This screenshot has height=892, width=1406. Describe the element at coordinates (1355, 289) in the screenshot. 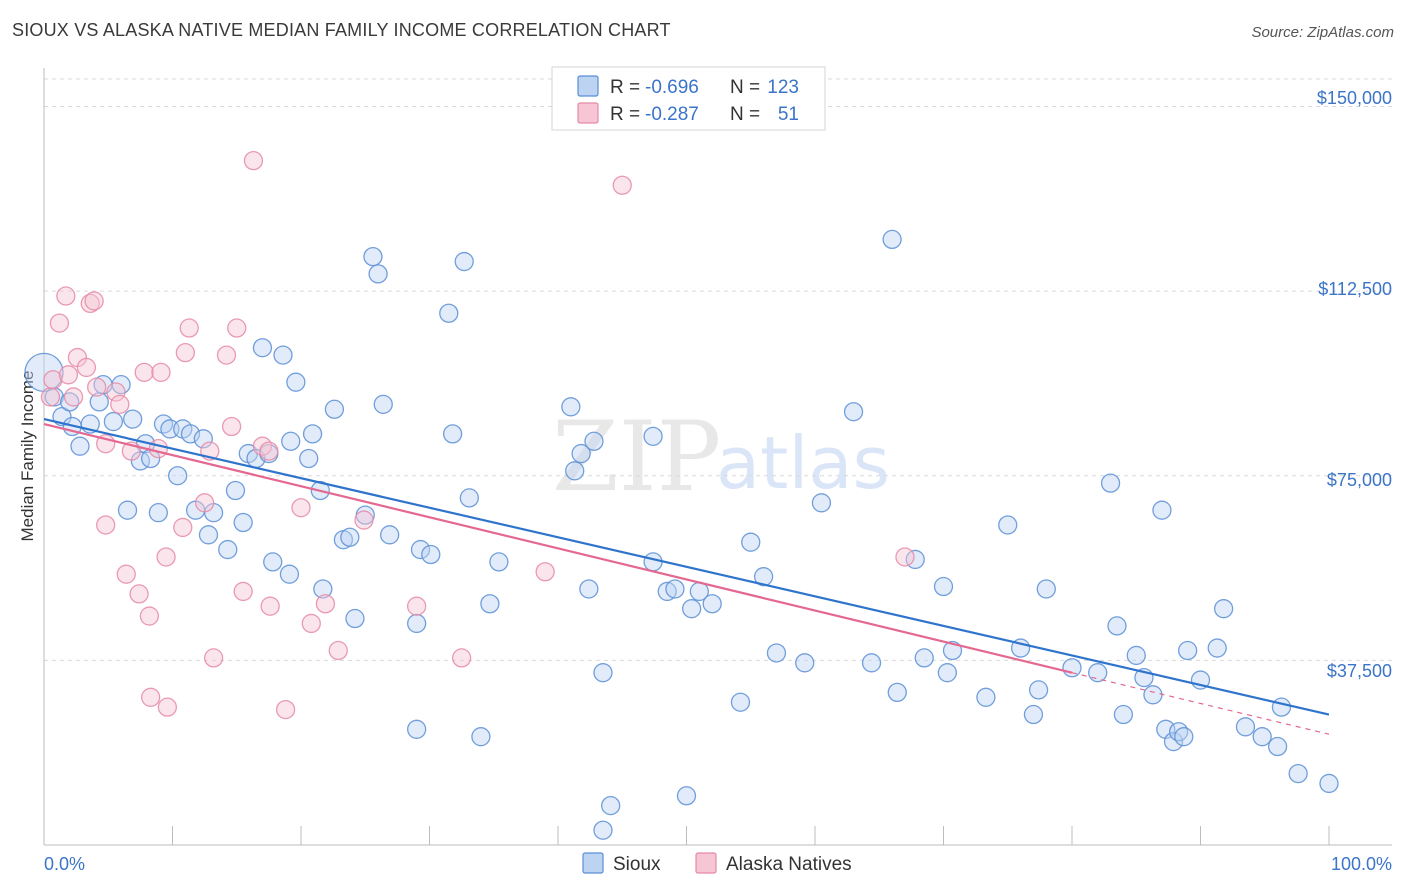

I see `y-tick-label: $112,500` at that location.